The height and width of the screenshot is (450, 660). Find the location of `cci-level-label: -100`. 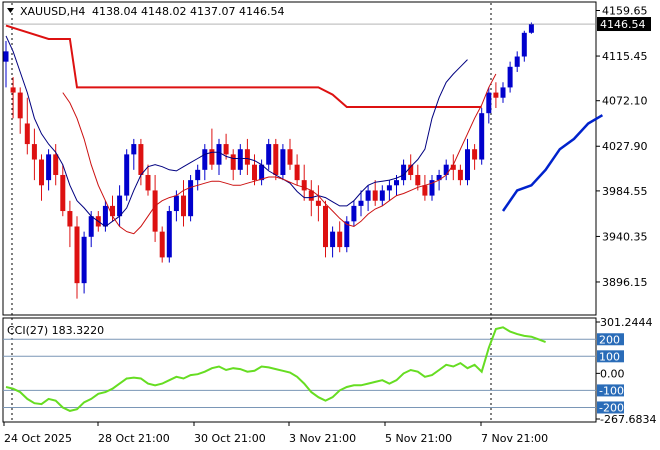

cci-level-label: -100 is located at coordinates (611, 390).